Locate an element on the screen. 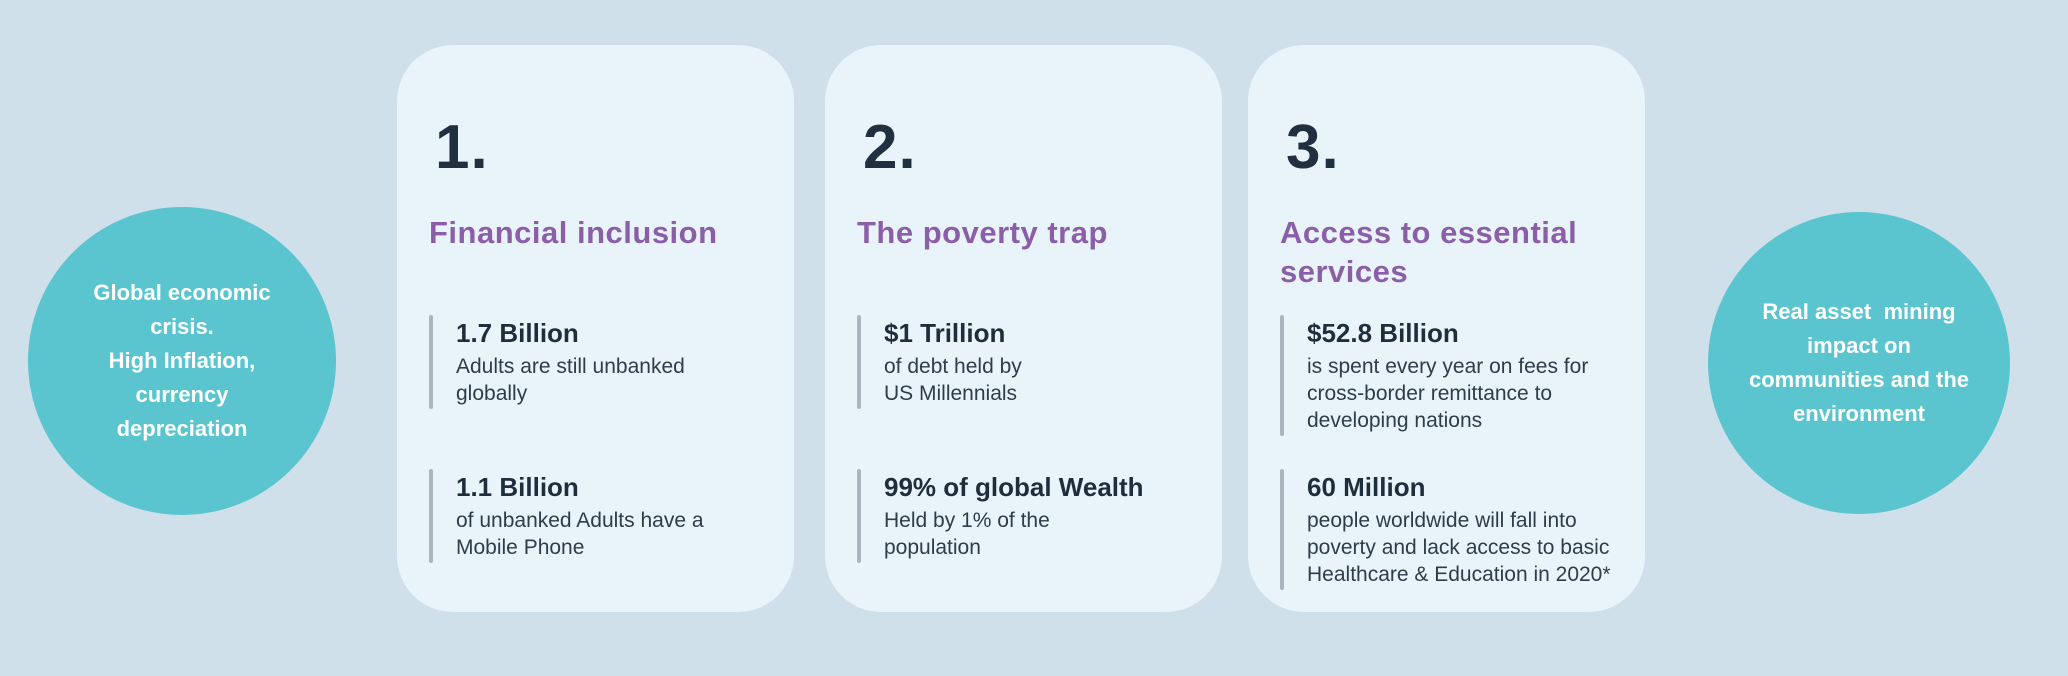  stat-description: of debt held by US Millennials is located at coordinates (953, 379).